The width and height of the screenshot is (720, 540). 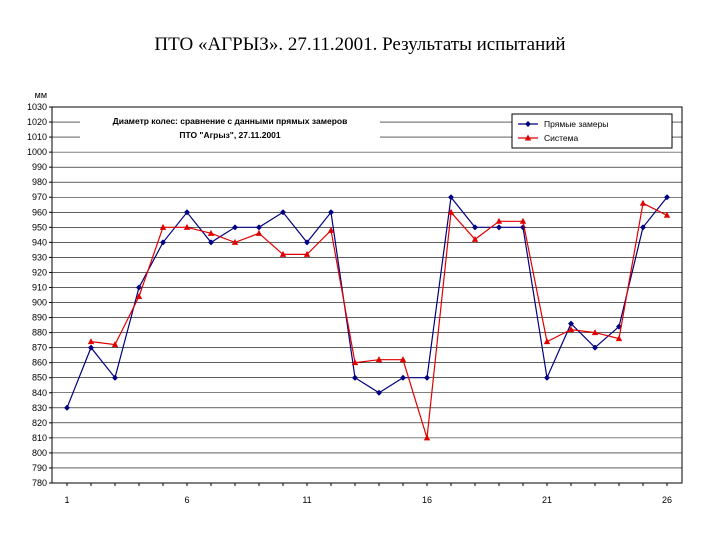 What do you see at coordinates (39, 227) in the screenshot?
I see `y-tick-label: 950` at bounding box center [39, 227].